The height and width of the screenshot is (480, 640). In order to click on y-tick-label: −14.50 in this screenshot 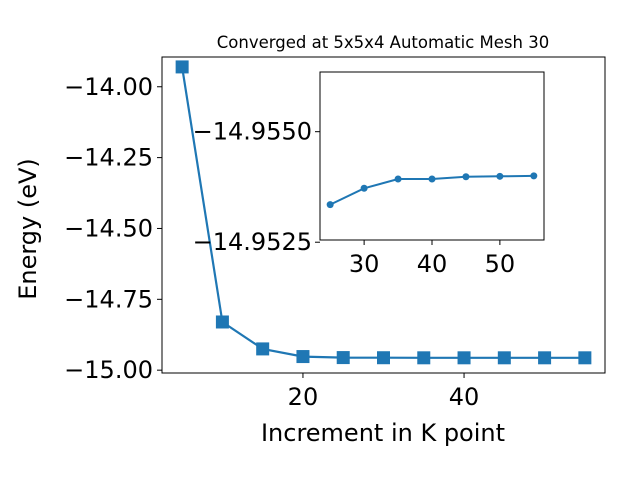, I will do `click(108, 228)`.